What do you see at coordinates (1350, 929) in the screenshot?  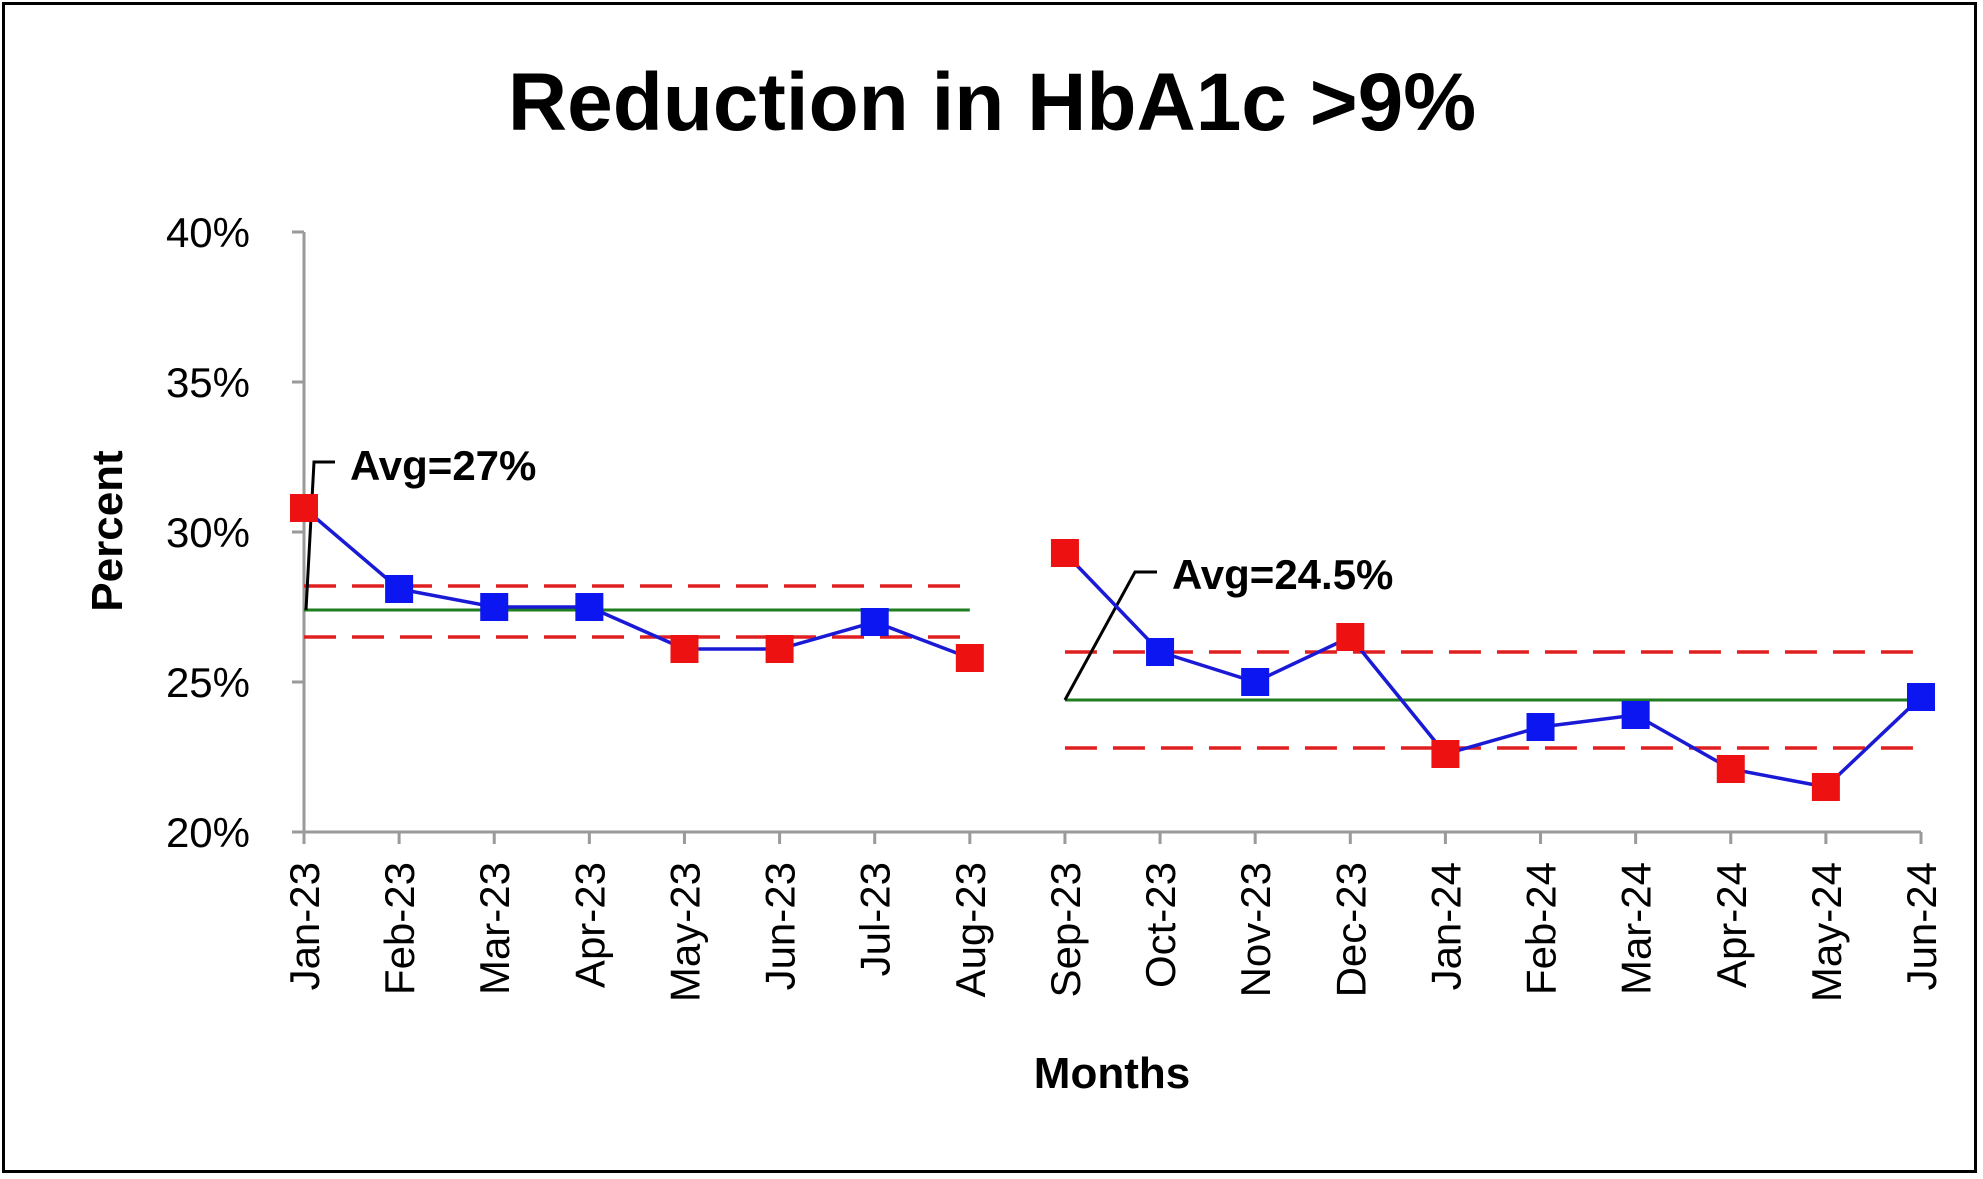 I see `x-tick-label: Dec-23` at bounding box center [1350, 929].